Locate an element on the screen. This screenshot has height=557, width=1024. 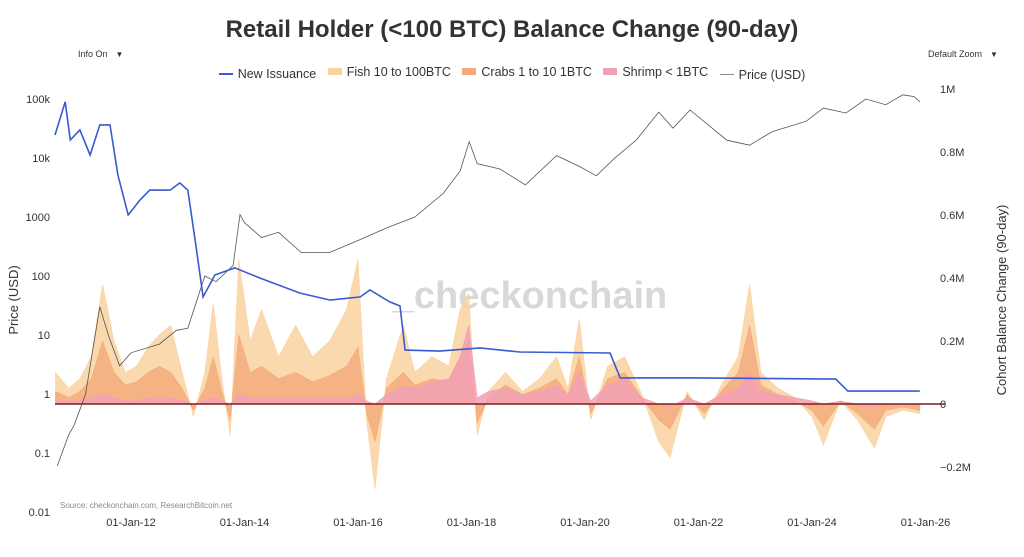
right-tick-label: 1M is located at coordinates (947, 90).